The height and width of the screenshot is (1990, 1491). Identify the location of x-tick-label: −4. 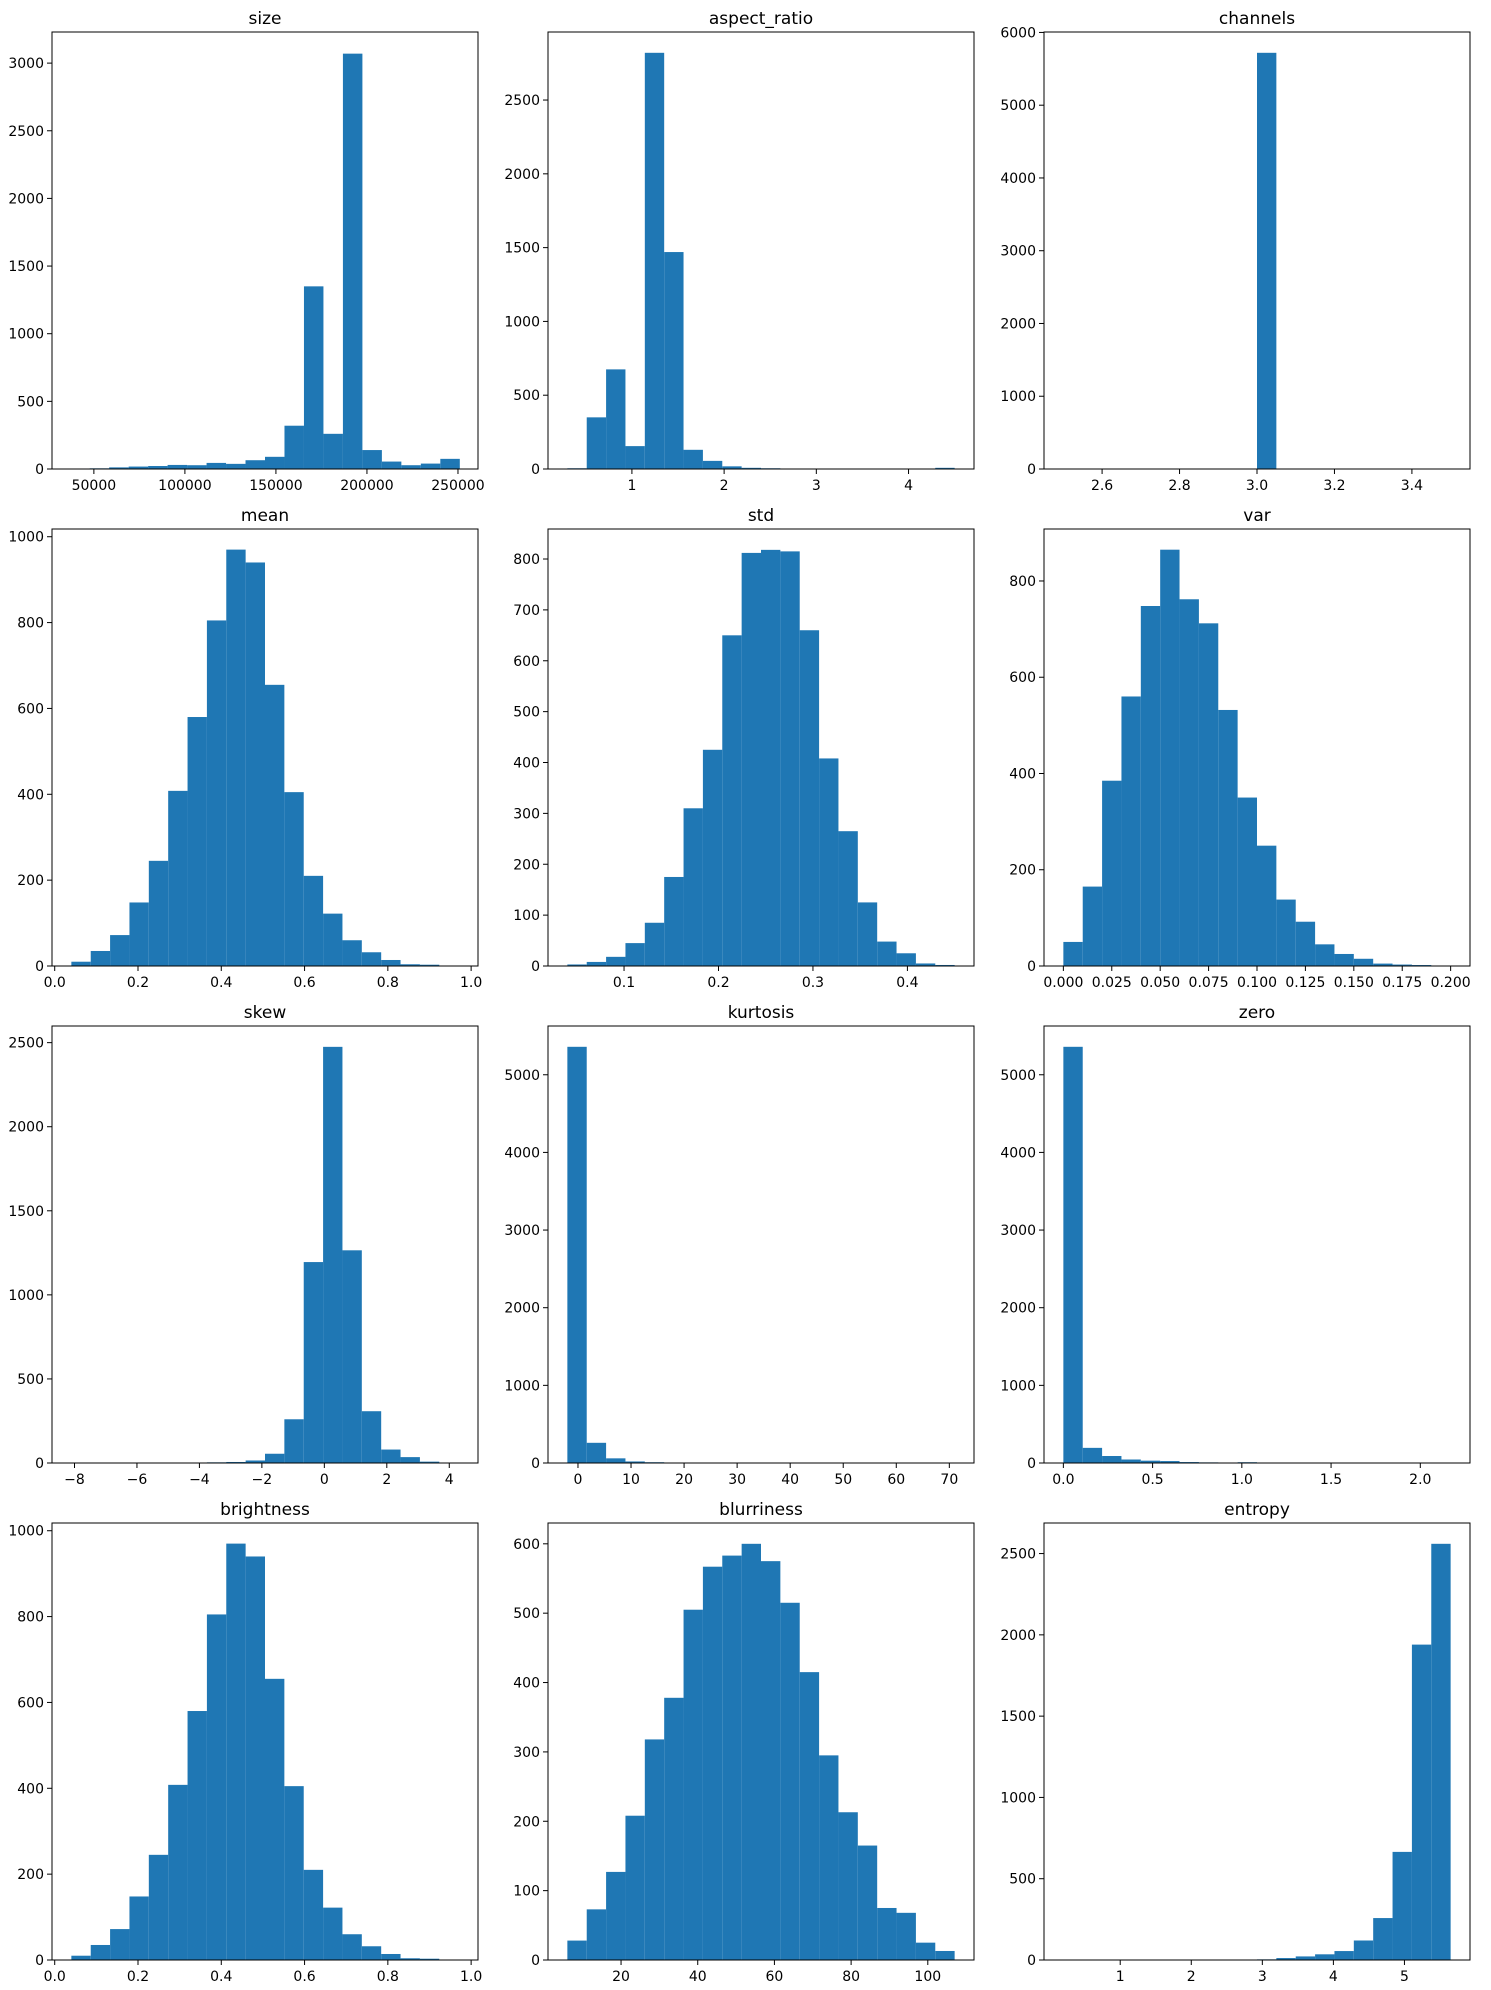
(199, 1480).